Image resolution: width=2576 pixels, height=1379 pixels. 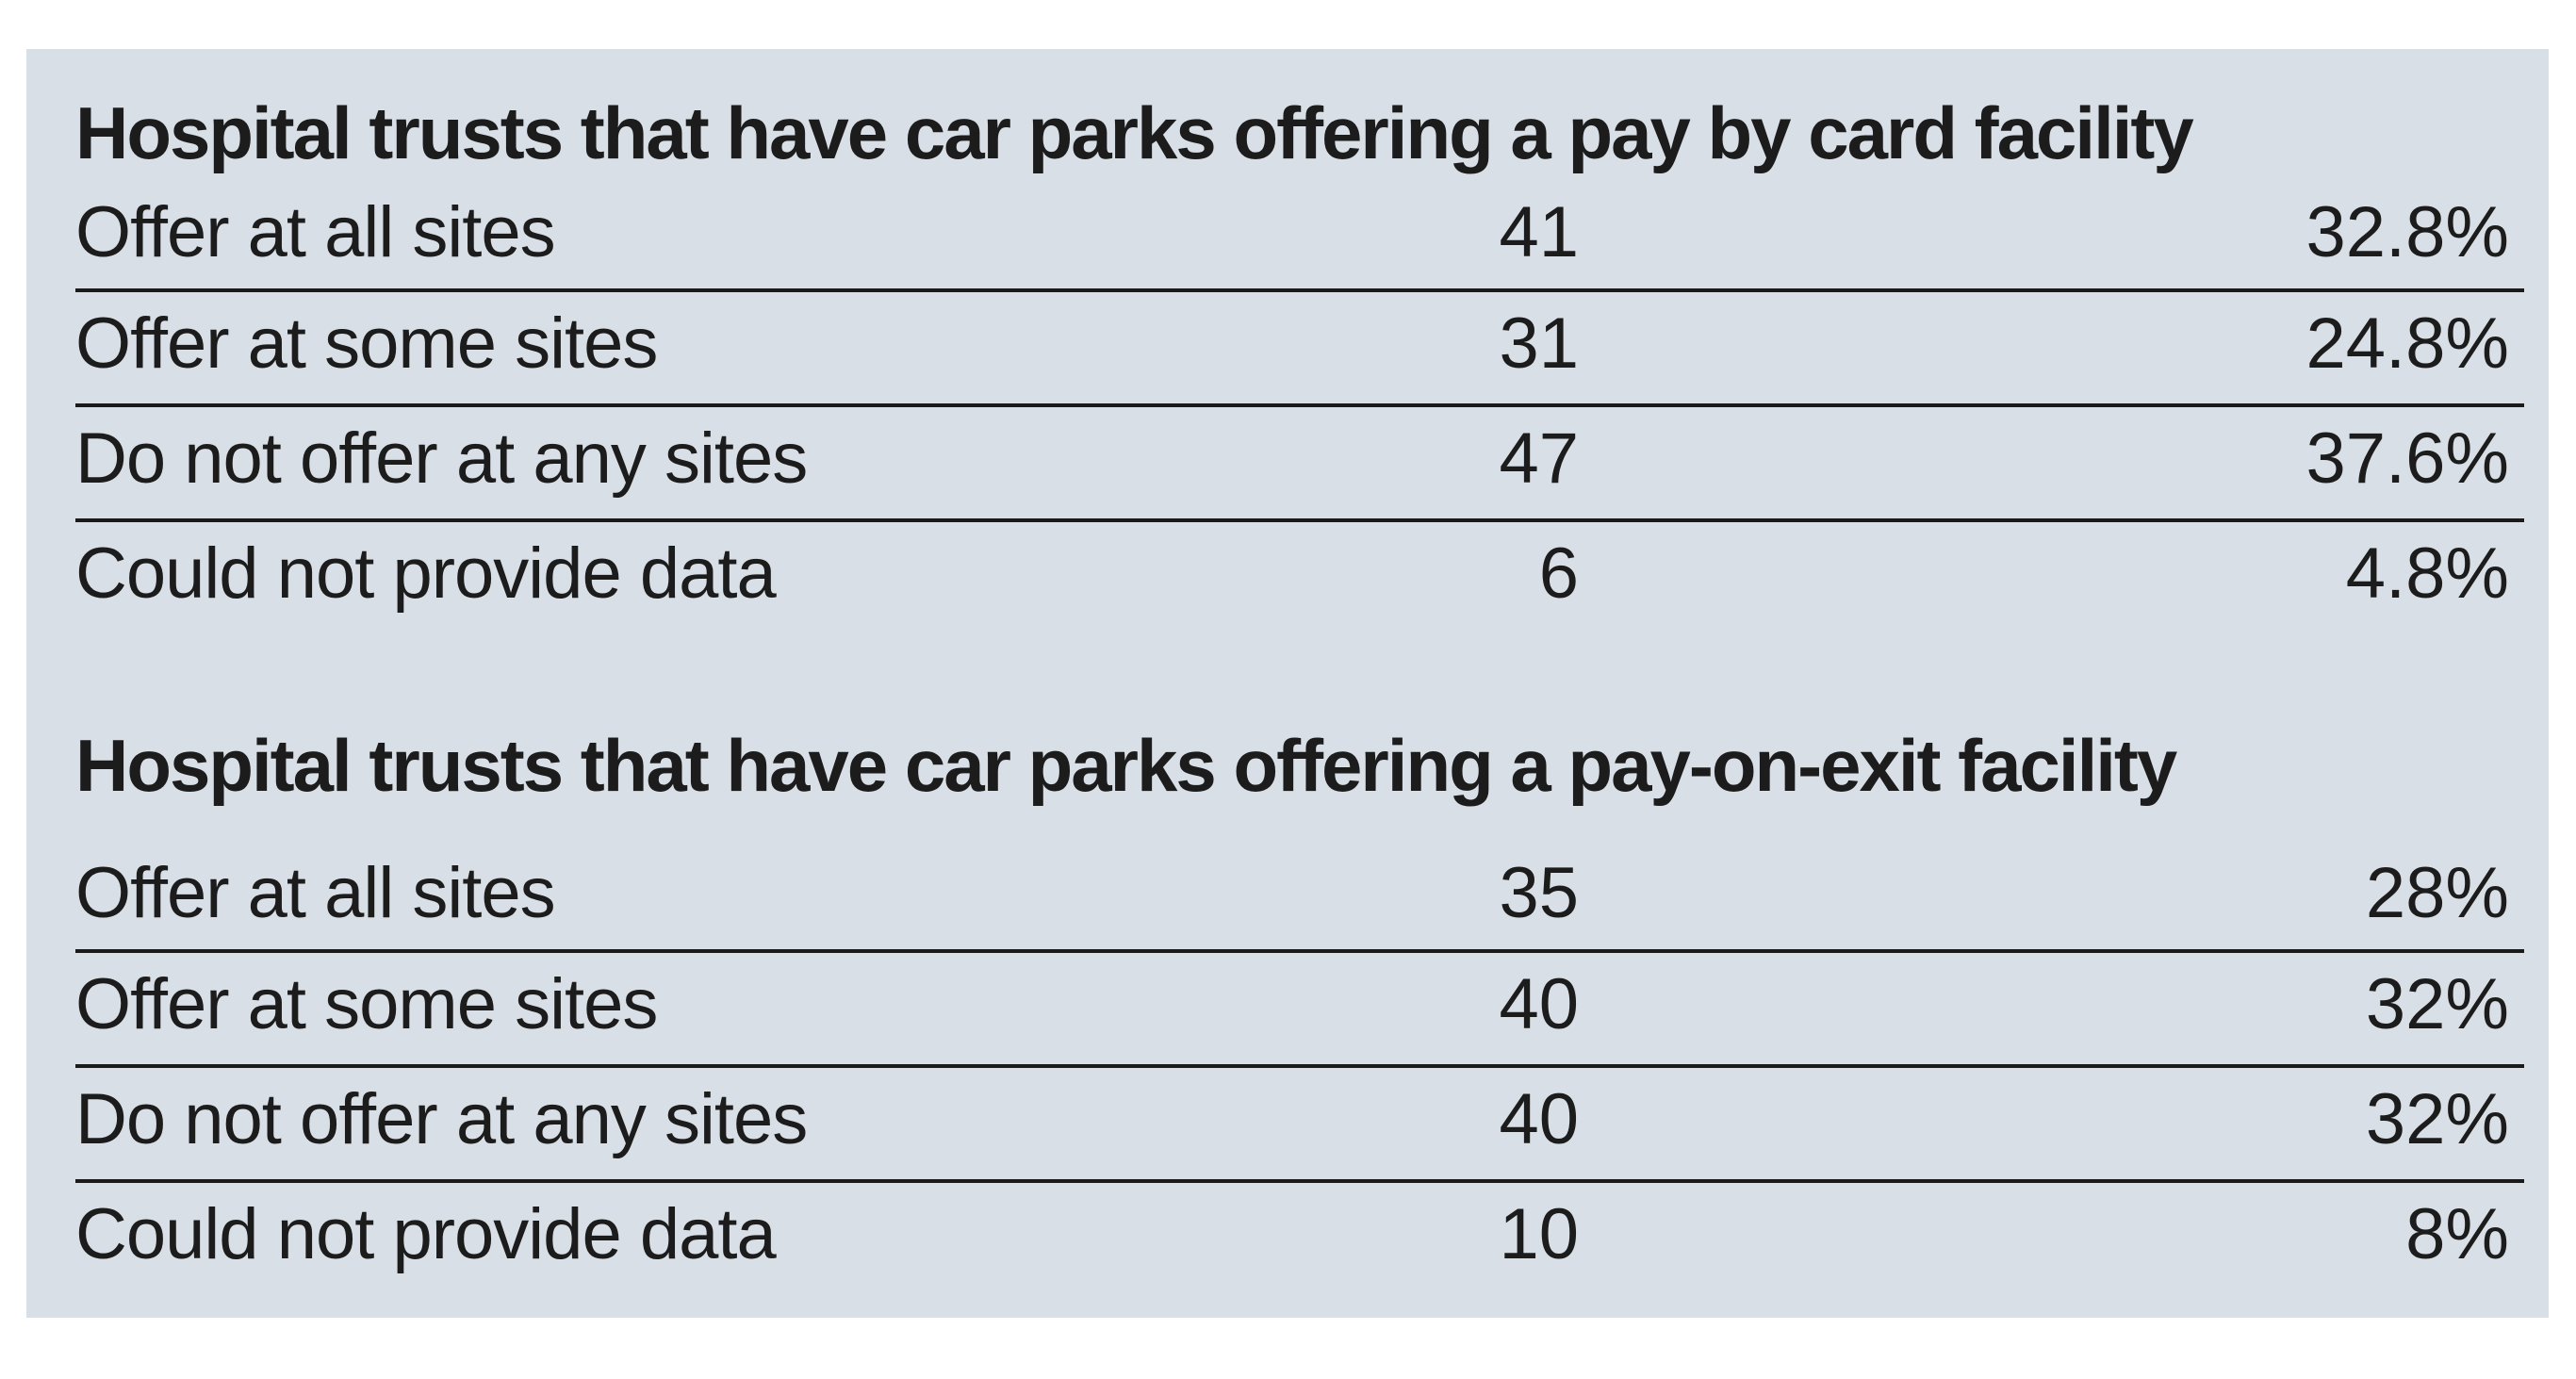 What do you see at coordinates (2427, 574) in the screenshot?
I see `row-percent: 4.8%` at bounding box center [2427, 574].